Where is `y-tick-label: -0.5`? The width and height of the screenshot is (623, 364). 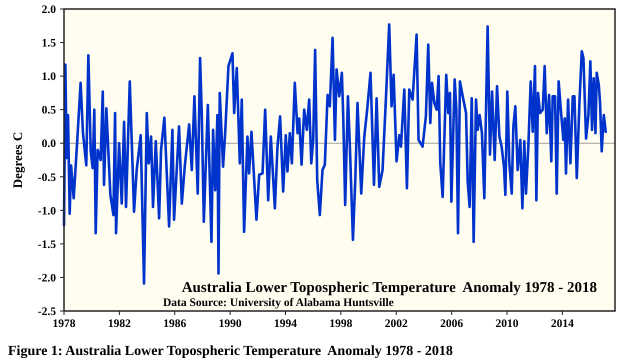 y-tick-label: -0.5 is located at coordinates (47, 178).